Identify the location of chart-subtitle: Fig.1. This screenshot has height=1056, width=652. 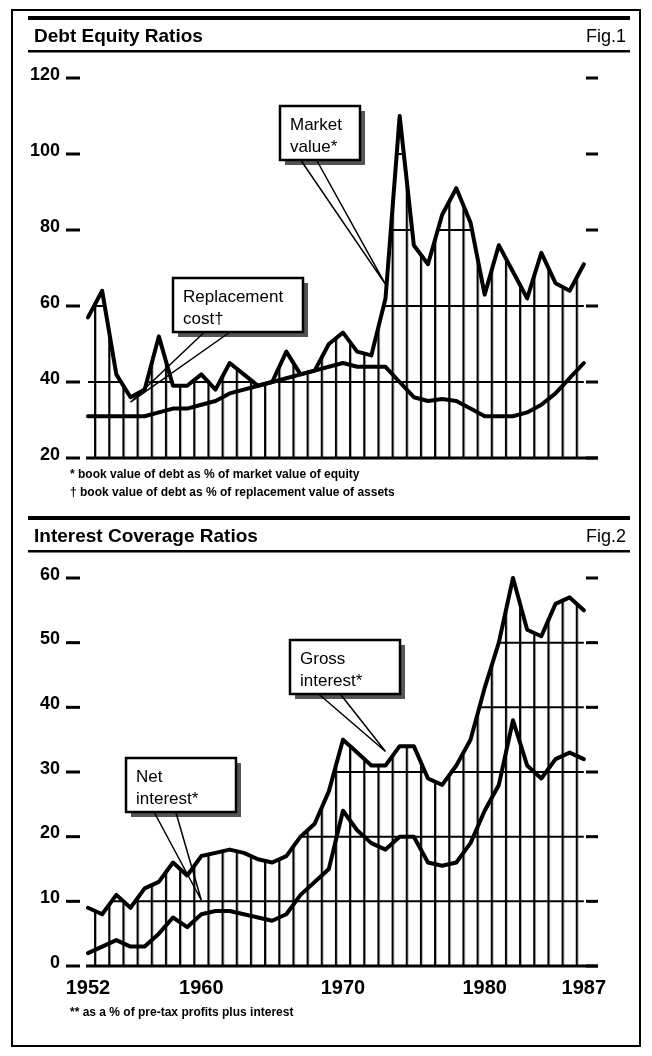
(605, 36).